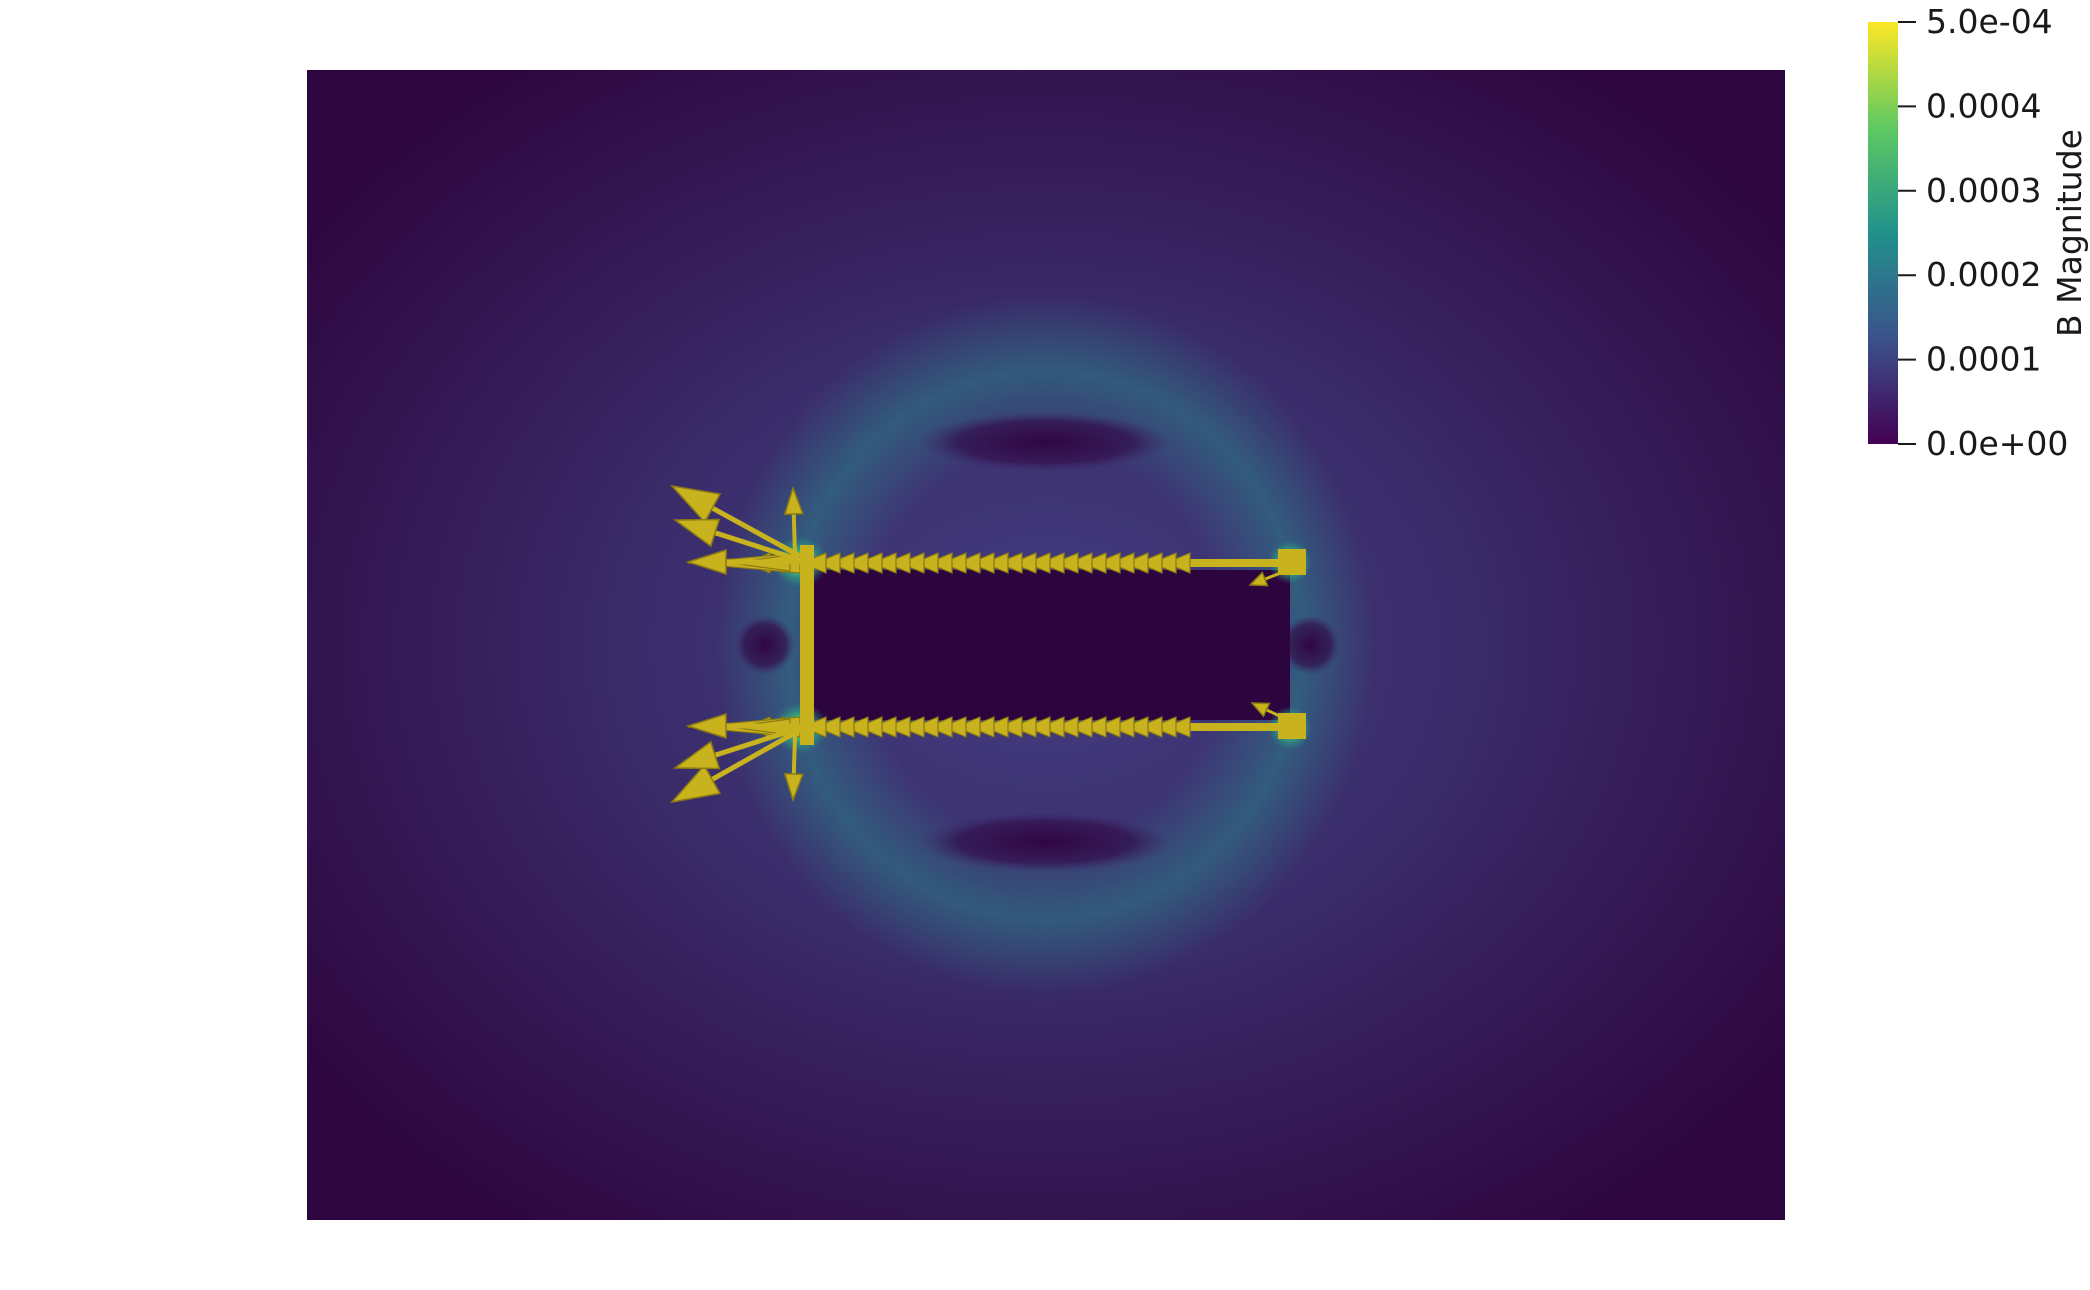 The height and width of the screenshot is (1290, 2090). Describe the element at coordinates (1989, 21) in the screenshot. I see `scalar-bar-tick-label: 5.0e-04` at that location.